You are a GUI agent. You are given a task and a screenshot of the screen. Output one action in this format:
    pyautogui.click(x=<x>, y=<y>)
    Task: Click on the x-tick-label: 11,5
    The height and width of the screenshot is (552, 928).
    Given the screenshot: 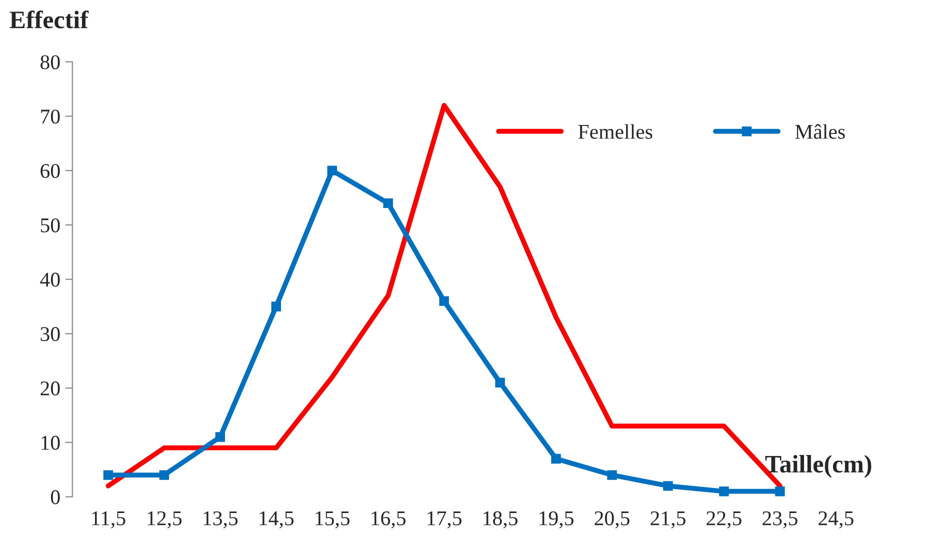 What is the action you would take?
    pyautogui.click(x=109, y=519)
    